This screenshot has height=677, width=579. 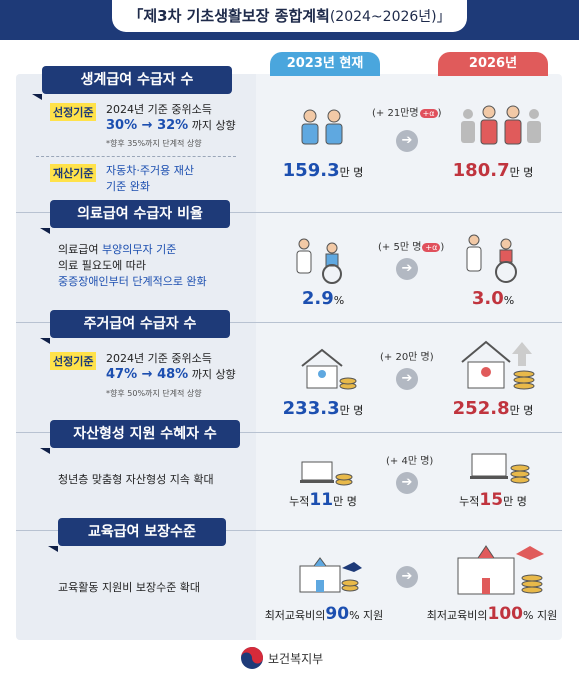 I want to click on asset-line-1: 자동차·주거용 재산, so click(x=150, y=170).